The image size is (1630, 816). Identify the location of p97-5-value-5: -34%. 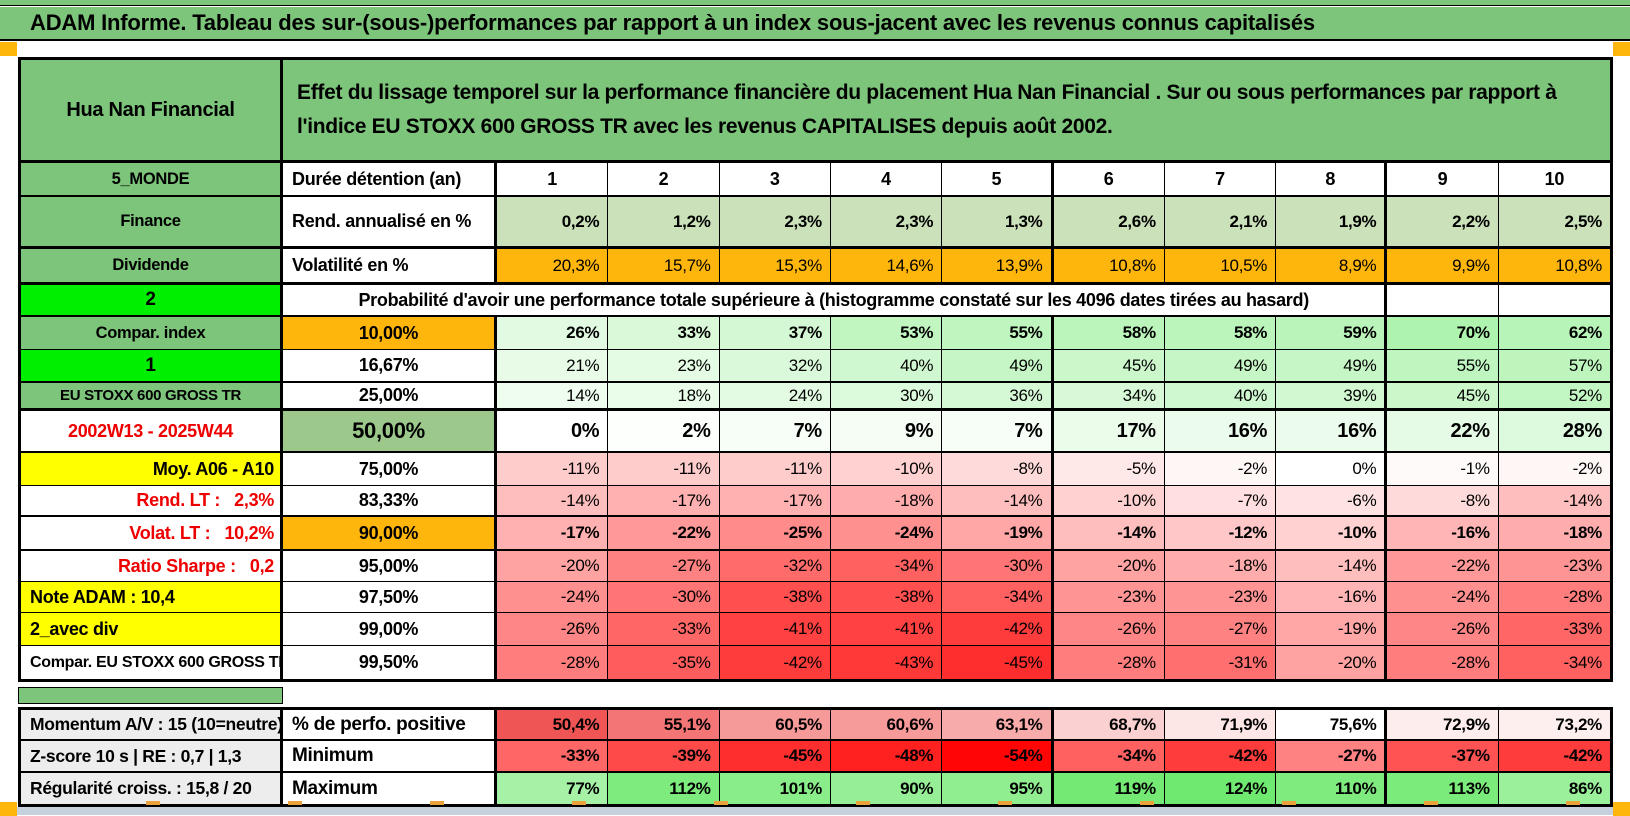
(998, 597).